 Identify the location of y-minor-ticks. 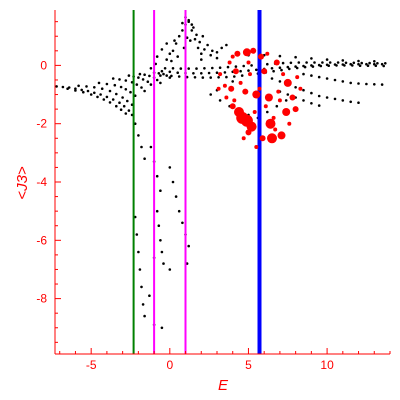
(56, 182).